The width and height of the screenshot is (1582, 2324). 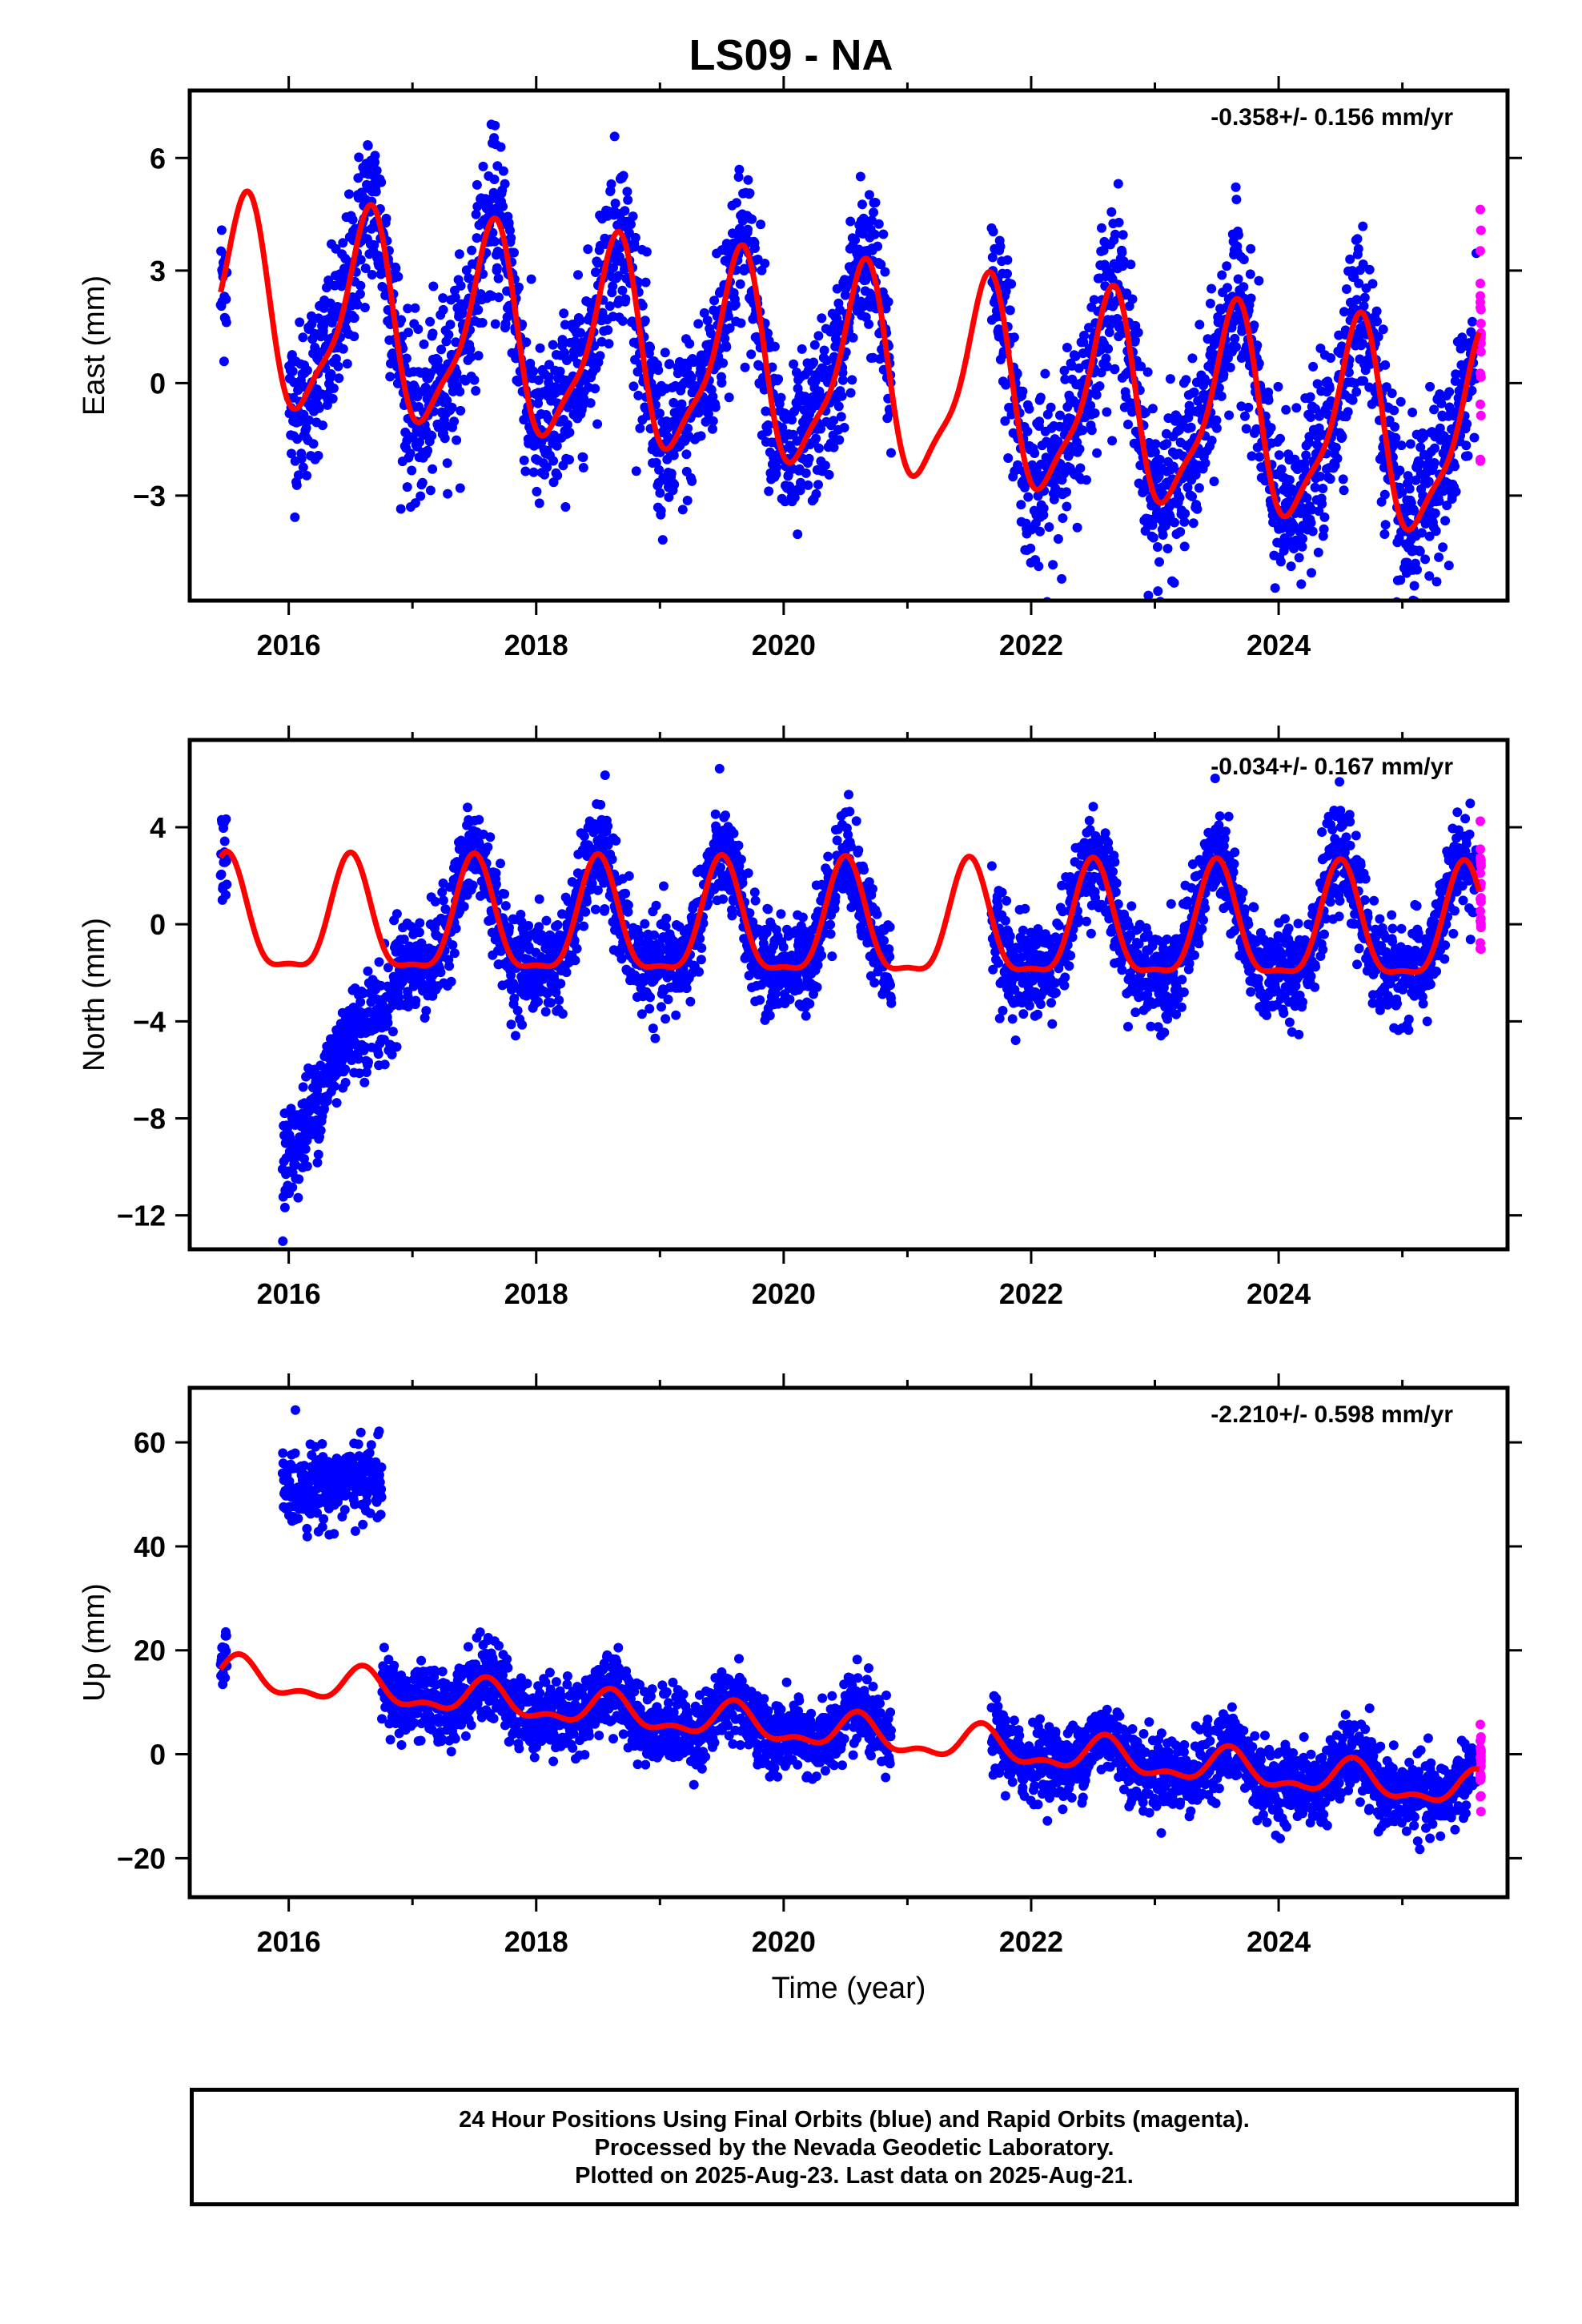 What do you see at coordinates (1481, 323) in the screenshot?
I see `rapid-point` at bounding box center [1481, 323].